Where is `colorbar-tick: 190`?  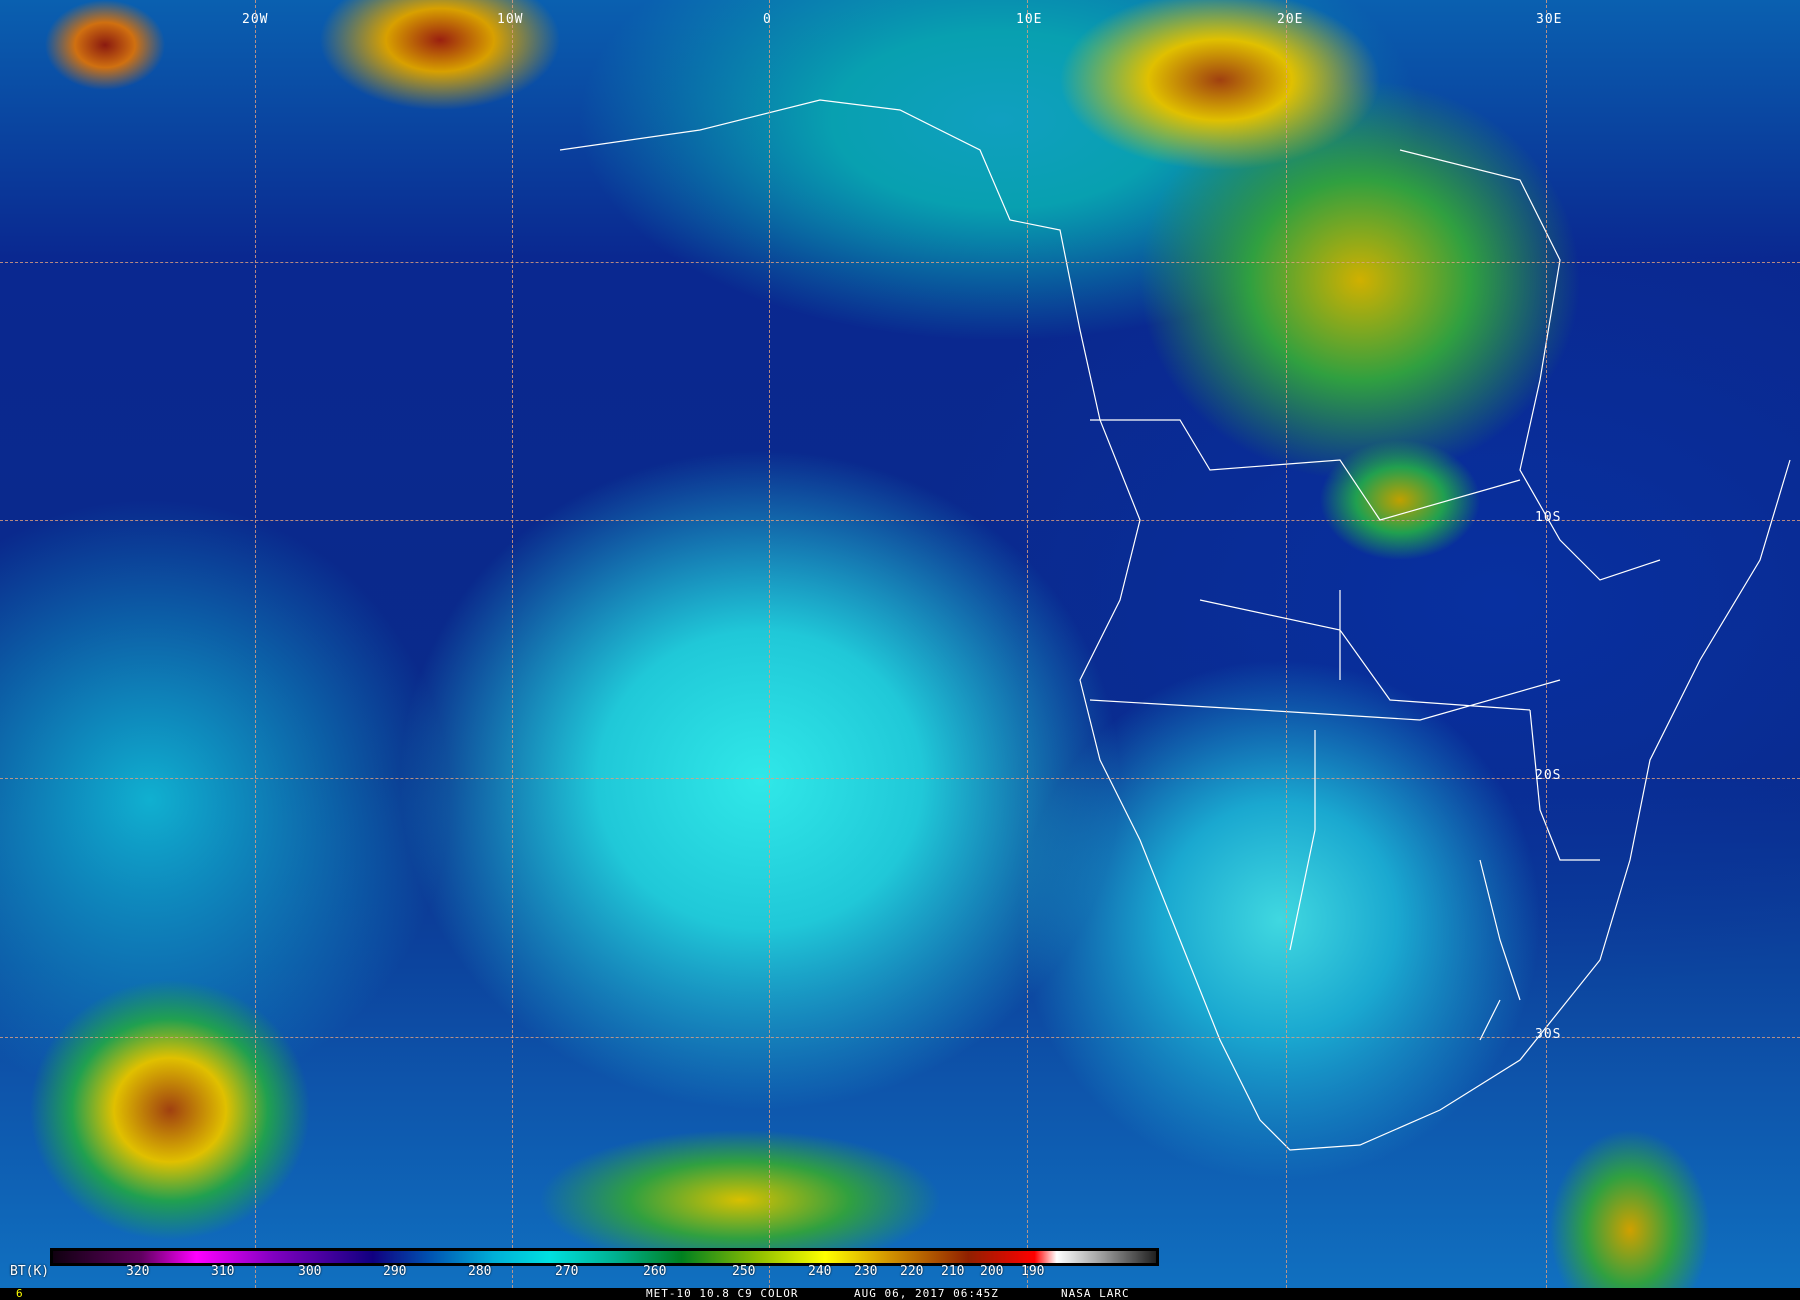 colorbar-tick: 190 is located at coordinates (1033, 1271).